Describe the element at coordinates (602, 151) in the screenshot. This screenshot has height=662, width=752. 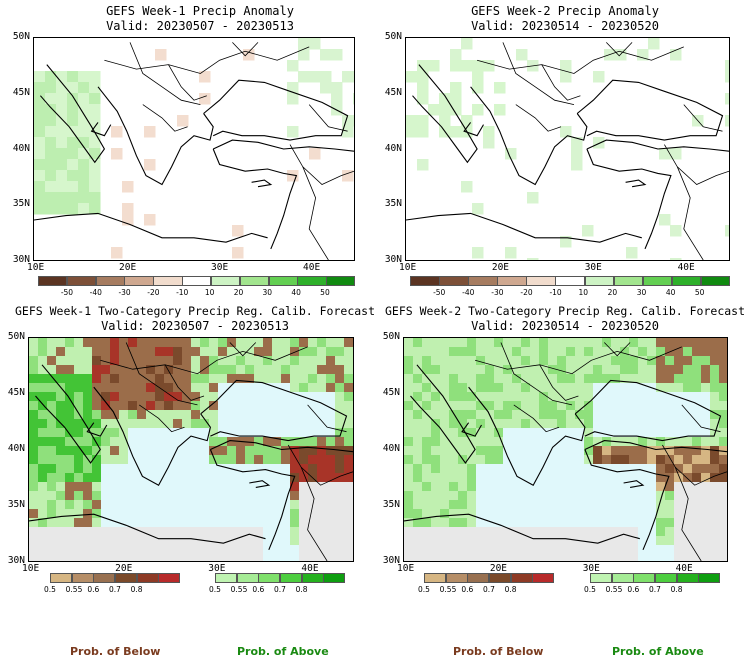
I see `country-borders` at that location.